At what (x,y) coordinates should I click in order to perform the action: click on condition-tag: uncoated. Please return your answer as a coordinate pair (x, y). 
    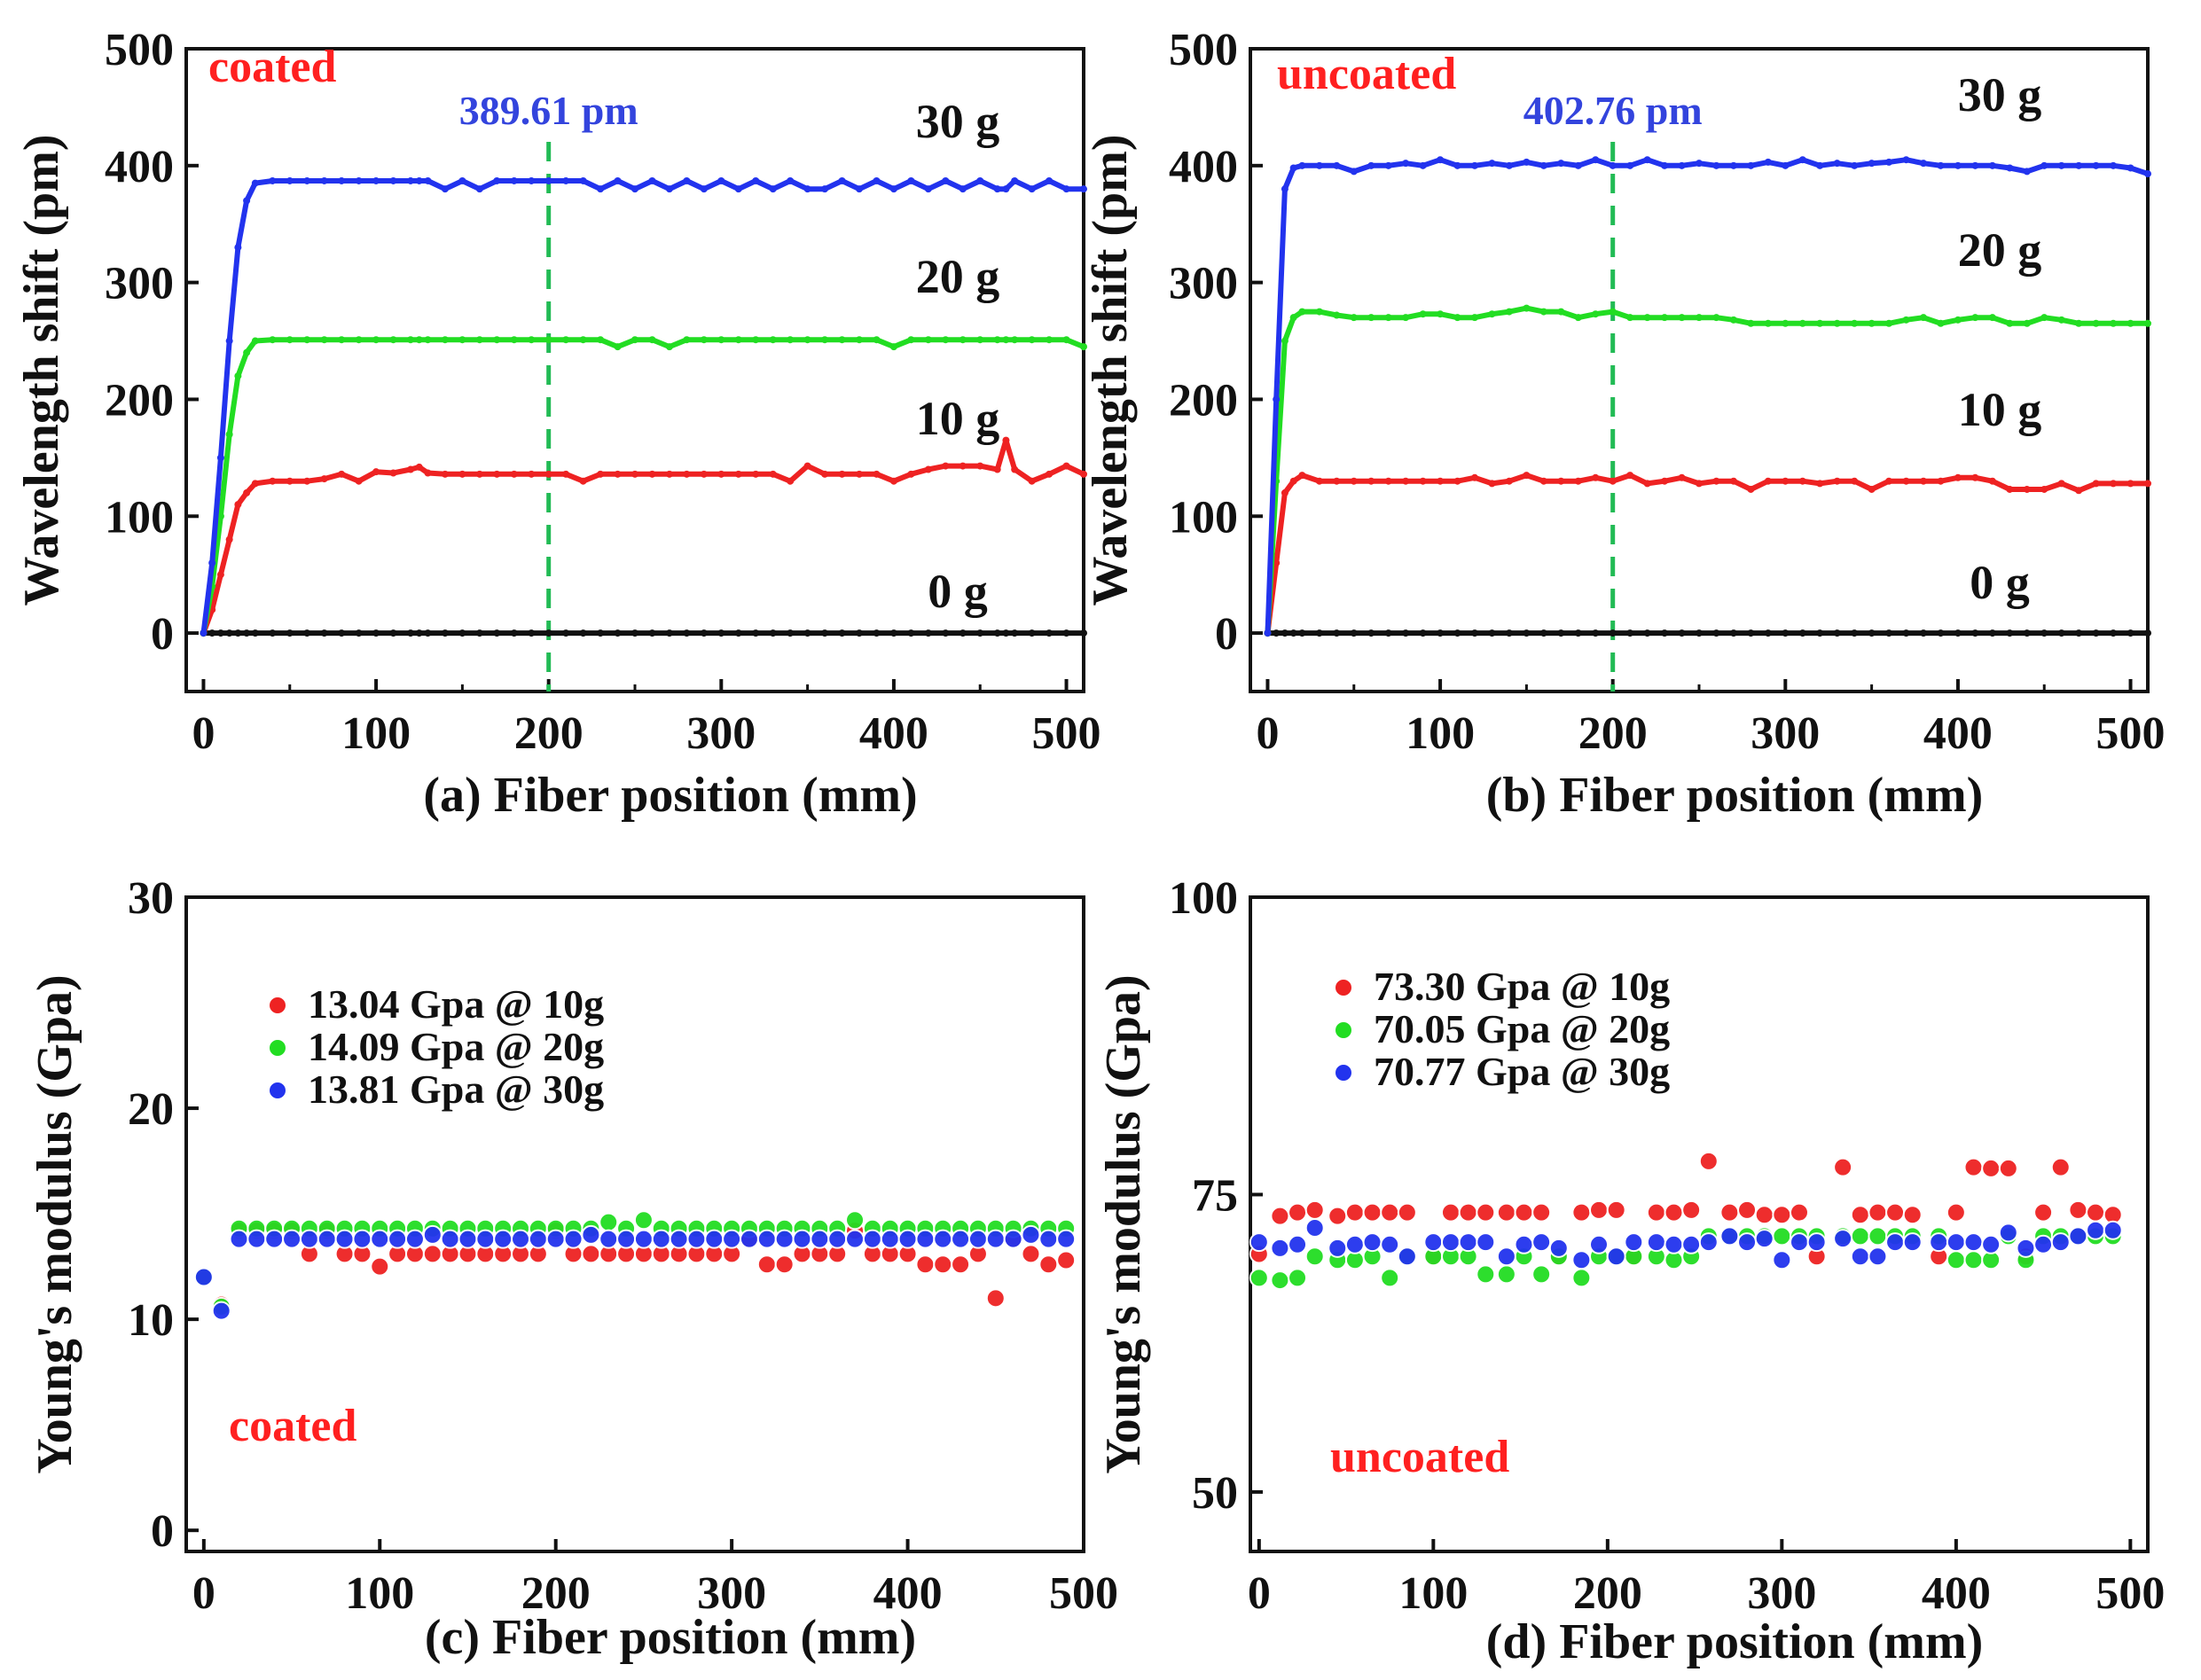
    Looking at the image, I should click on (1419, 1457).